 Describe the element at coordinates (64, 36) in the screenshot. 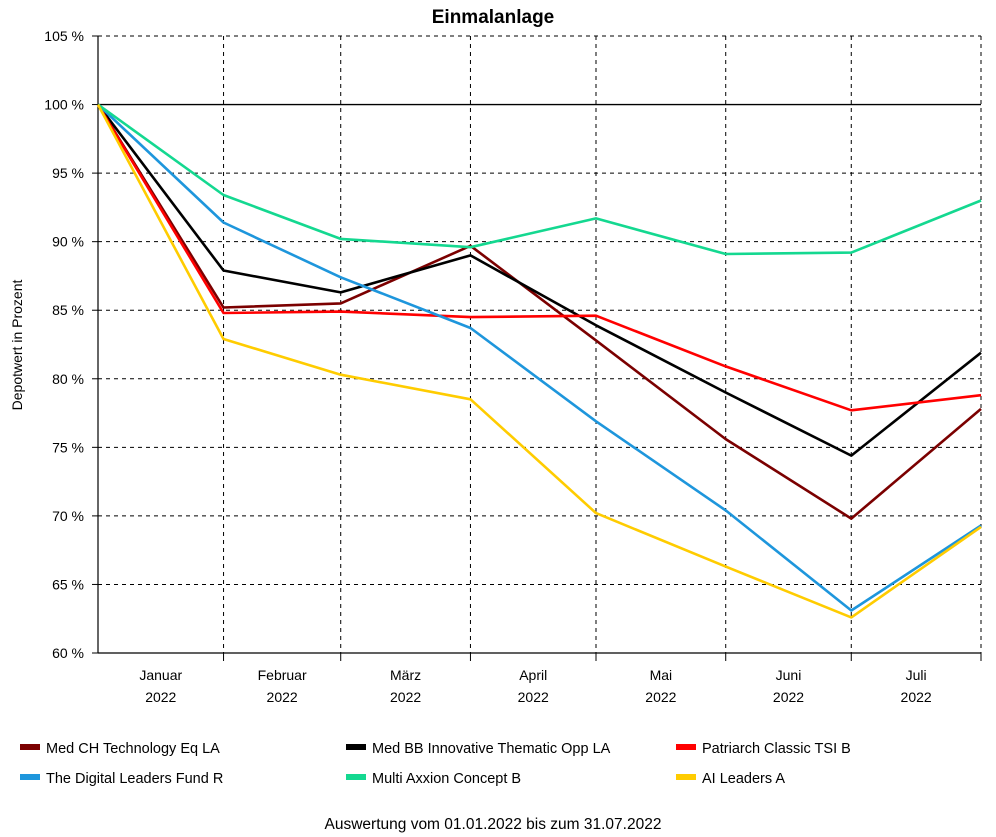

I see `y-tick-label: 105 %` at that location.